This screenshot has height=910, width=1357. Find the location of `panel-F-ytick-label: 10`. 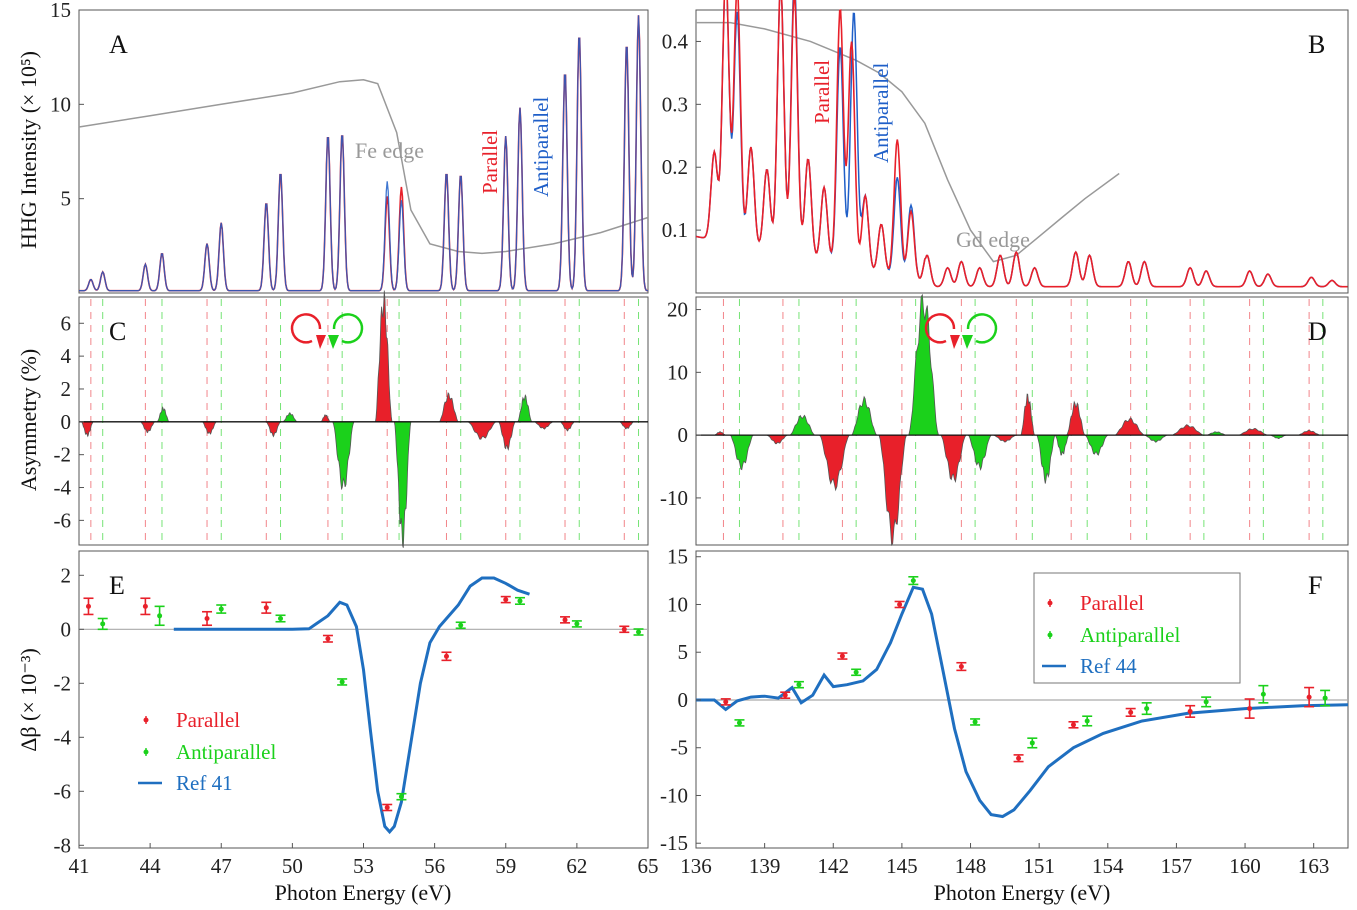

panel-F-ytick-label: 10 is located at coordinates (677, 604).